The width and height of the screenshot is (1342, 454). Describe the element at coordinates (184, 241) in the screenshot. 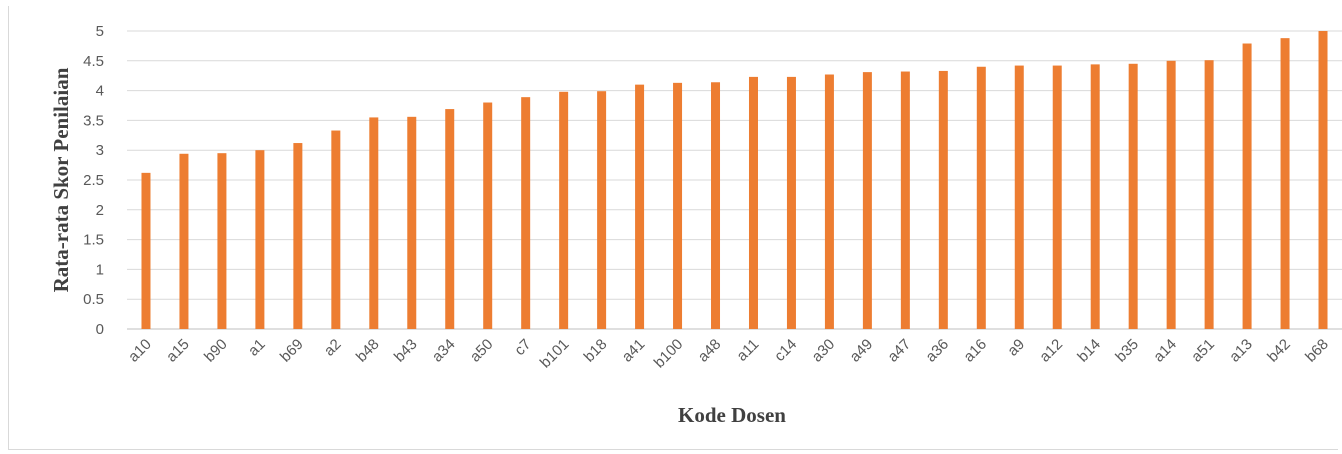

I see `bar-a15` at that location.